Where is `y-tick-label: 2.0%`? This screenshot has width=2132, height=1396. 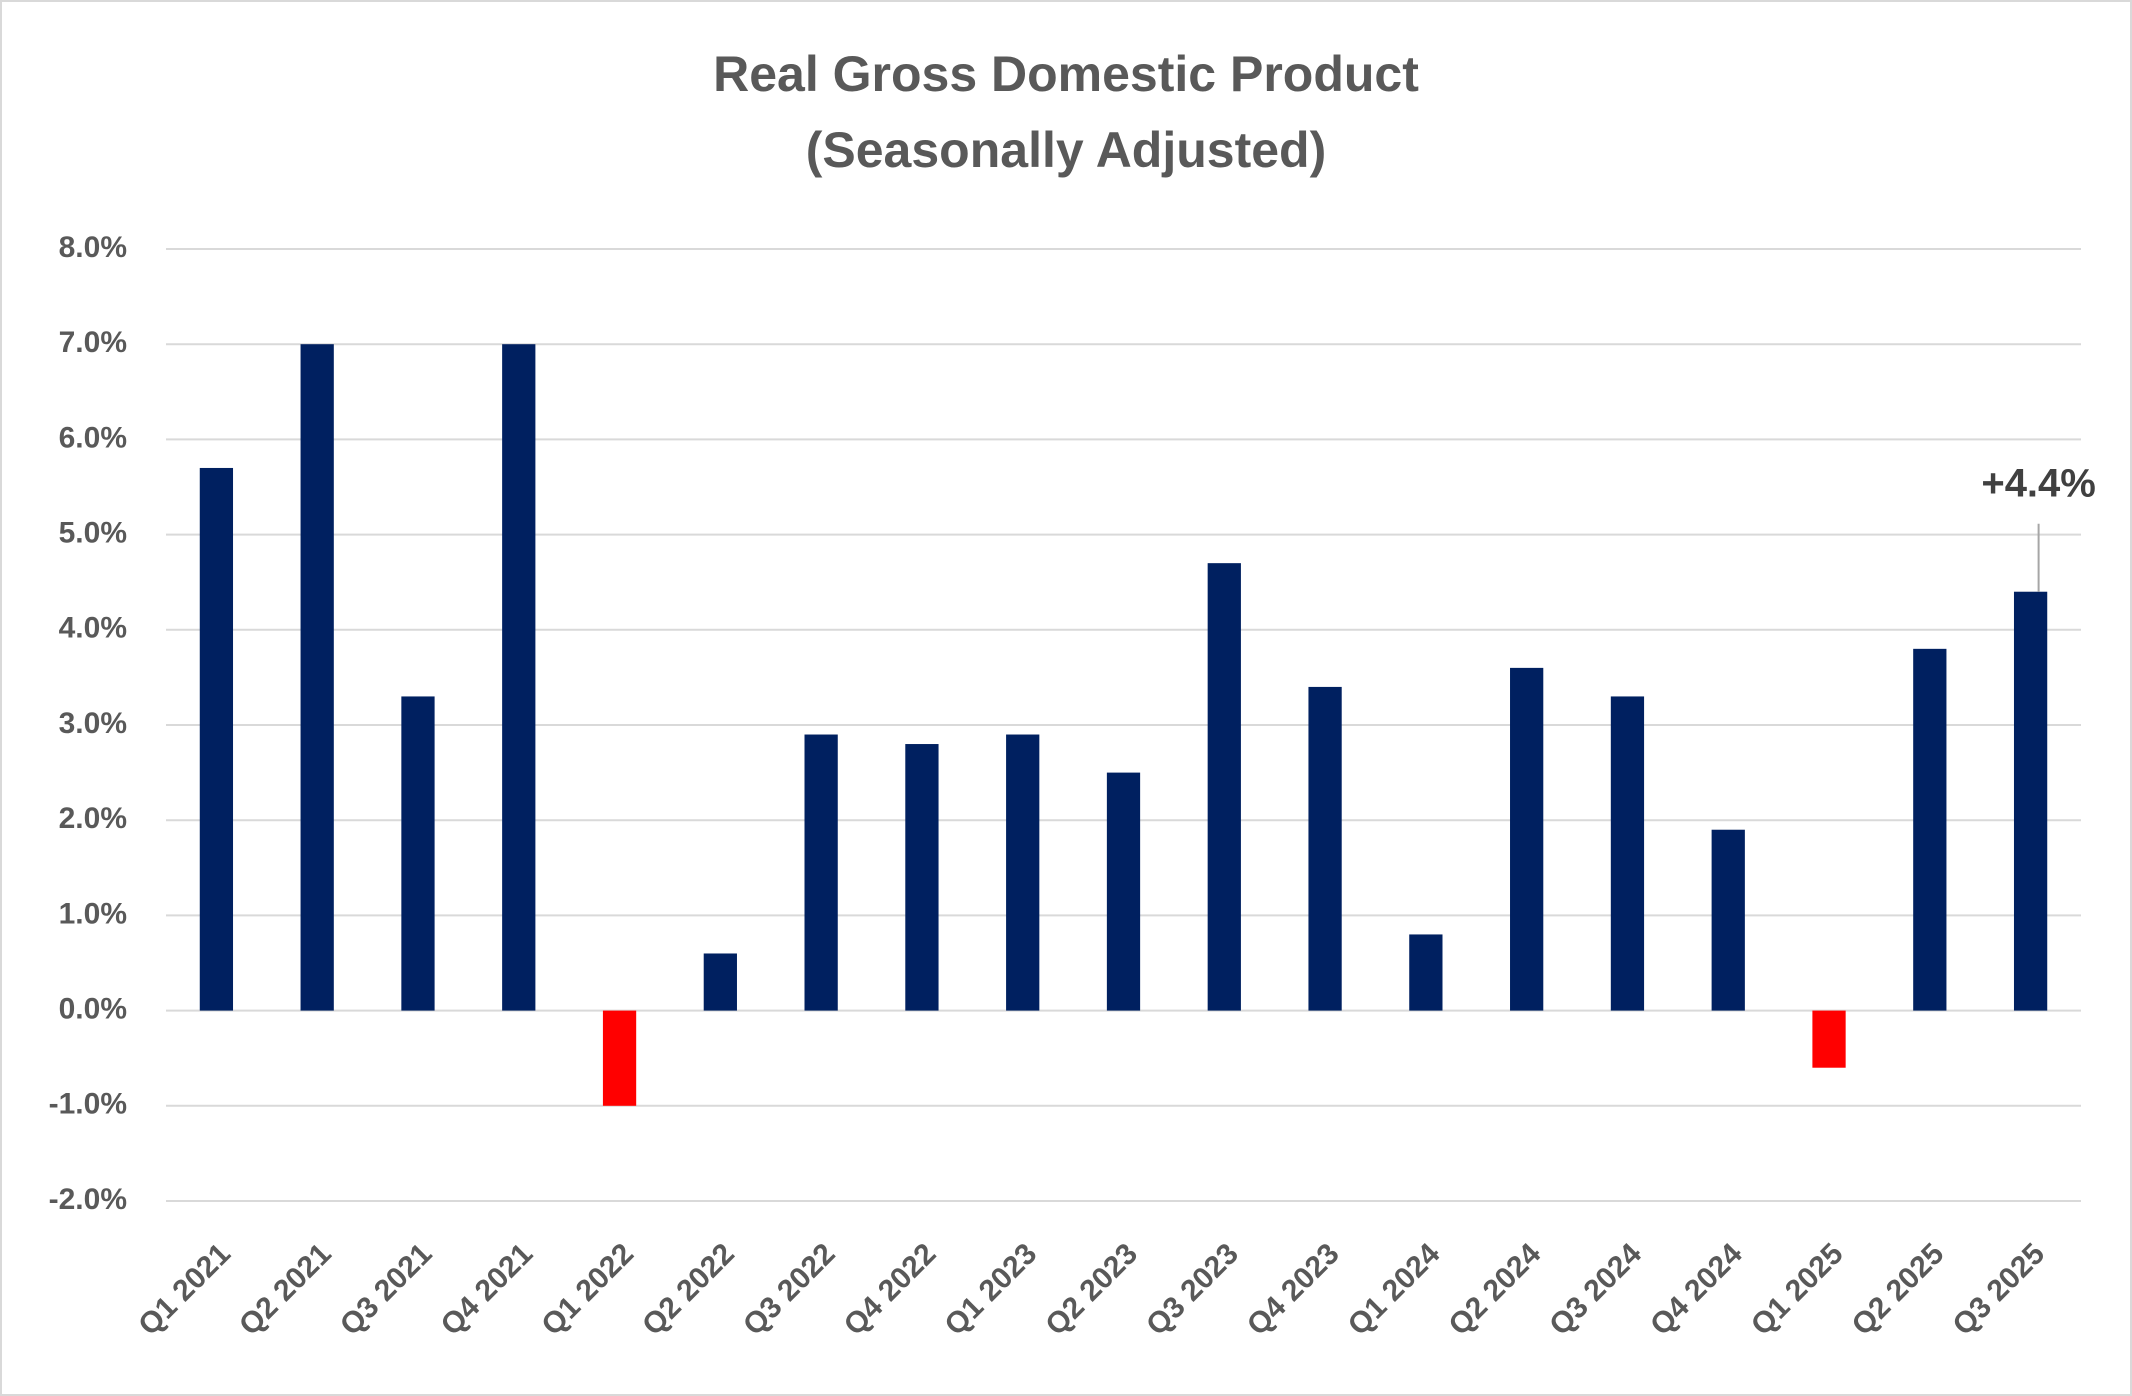 y-tick-label: 2.0% is located at coordinates (93, 818).